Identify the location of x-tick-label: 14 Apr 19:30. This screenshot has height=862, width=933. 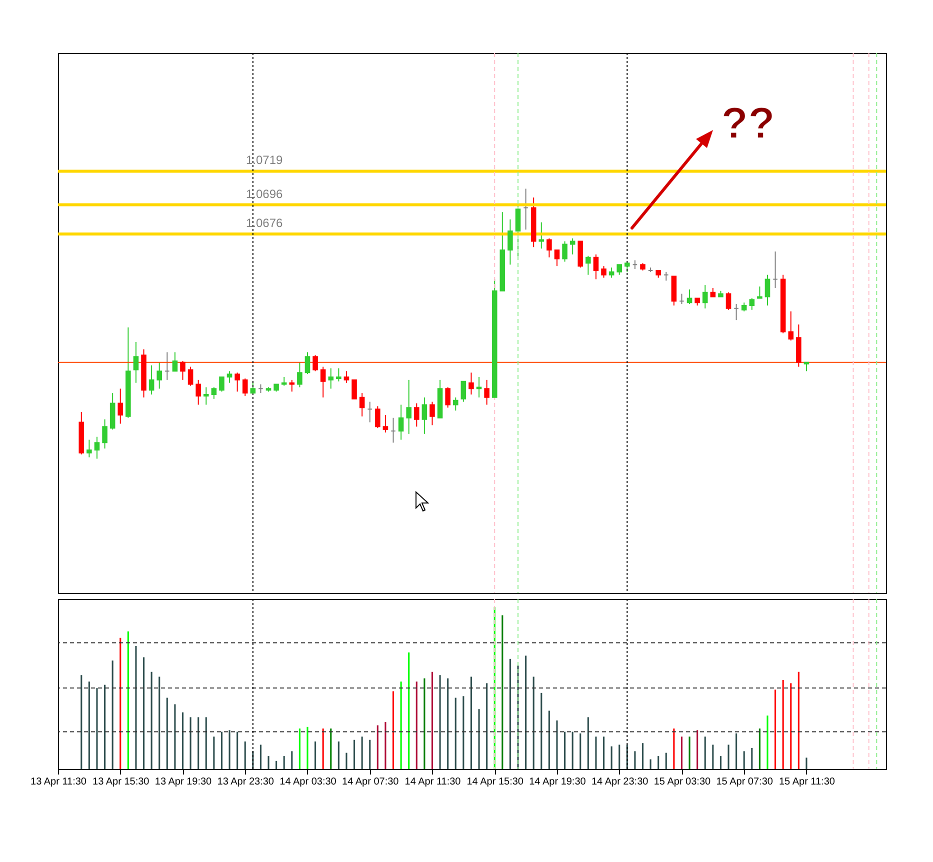
(557, 782).